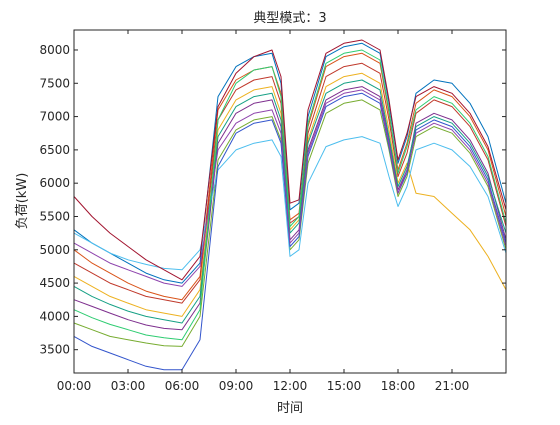 This screenshot has height=425, width=560. Describe the element at coordinates (54, 250) in the screenshot. I see `y-tick-label: 5000` at that location.